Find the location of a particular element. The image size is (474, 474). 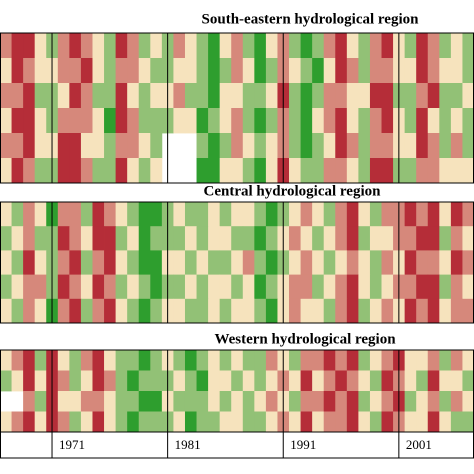

x-tick-label: 1991 is located at coordinates (303, 444).